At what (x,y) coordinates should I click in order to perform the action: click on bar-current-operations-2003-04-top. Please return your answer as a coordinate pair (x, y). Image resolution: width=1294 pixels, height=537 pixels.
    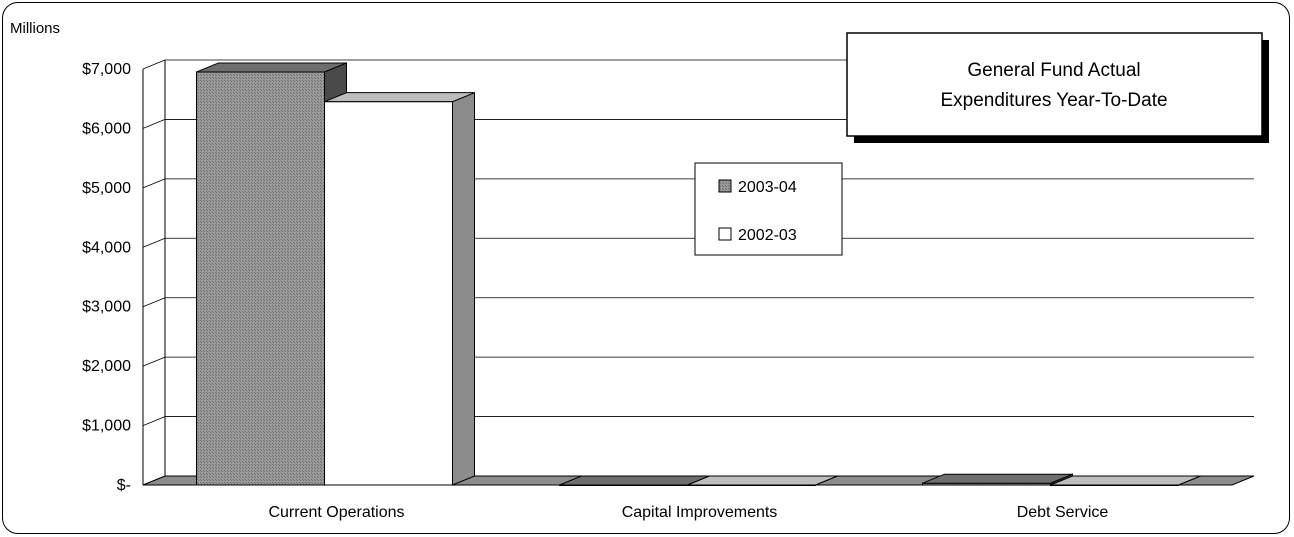
    Looking at the image, I should click on (271, 67).